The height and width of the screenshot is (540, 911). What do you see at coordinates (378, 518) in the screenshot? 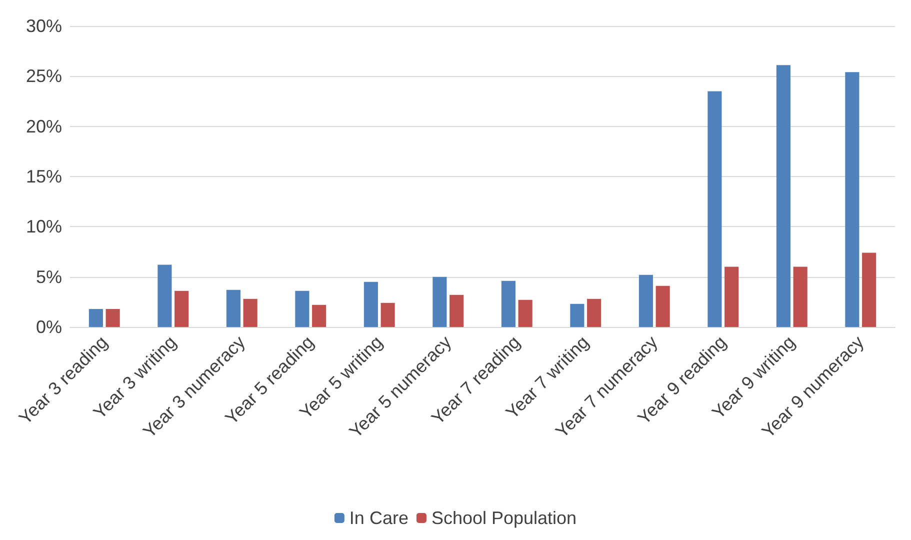
I see `legend-label: In Care` at bounding box center [378, 518].